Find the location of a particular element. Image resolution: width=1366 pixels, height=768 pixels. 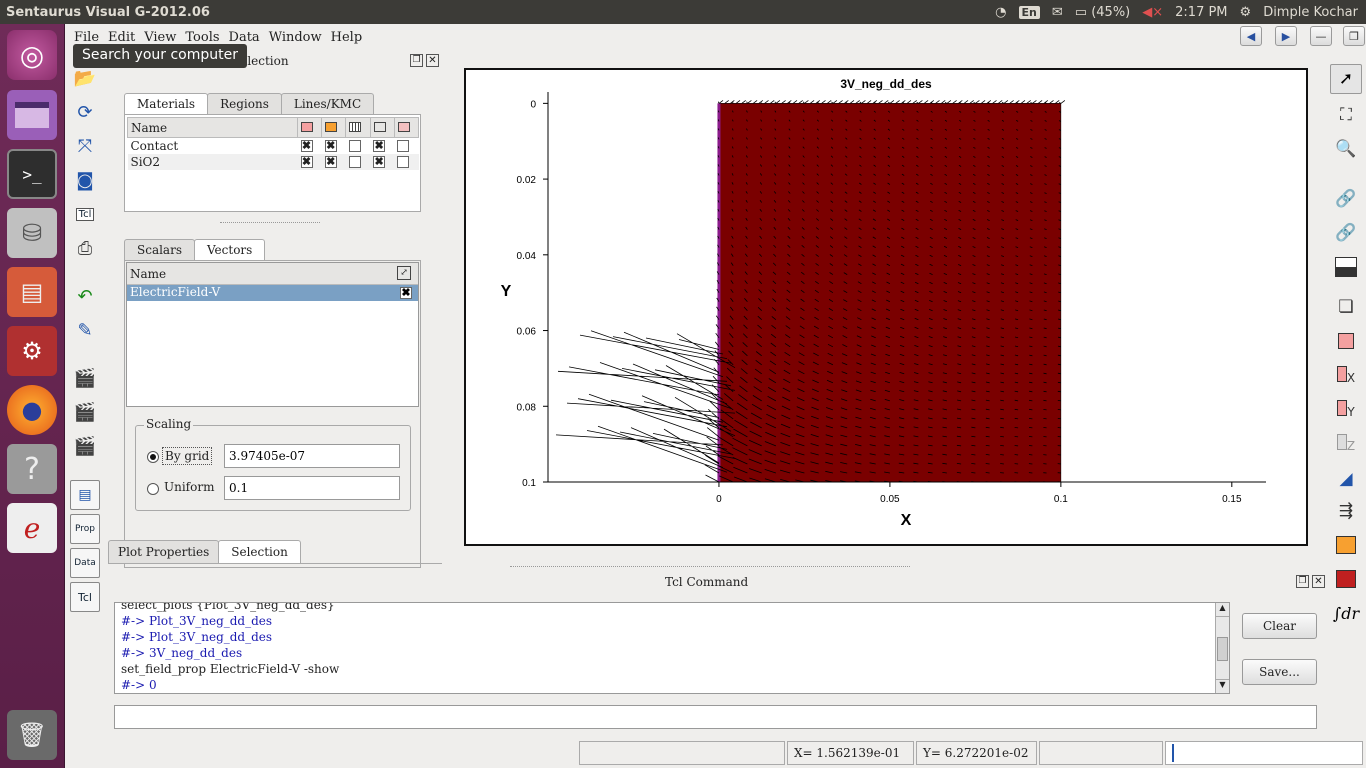

menu-data: Data is located at coordinates (244, 37).